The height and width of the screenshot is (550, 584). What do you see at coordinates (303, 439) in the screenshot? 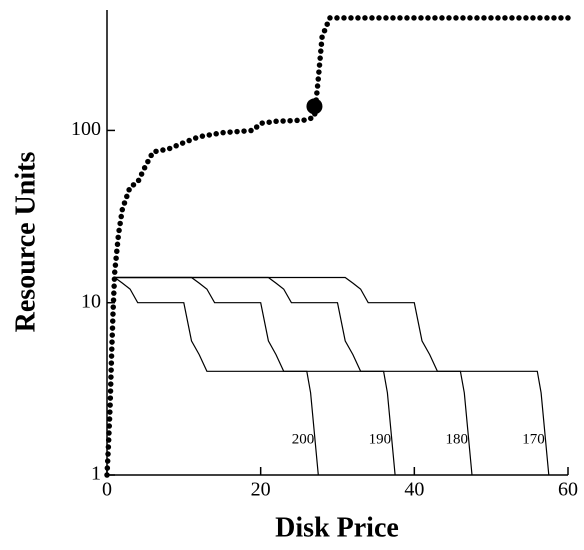
I see `curve-label: 200` at bounding box center [303, 439].